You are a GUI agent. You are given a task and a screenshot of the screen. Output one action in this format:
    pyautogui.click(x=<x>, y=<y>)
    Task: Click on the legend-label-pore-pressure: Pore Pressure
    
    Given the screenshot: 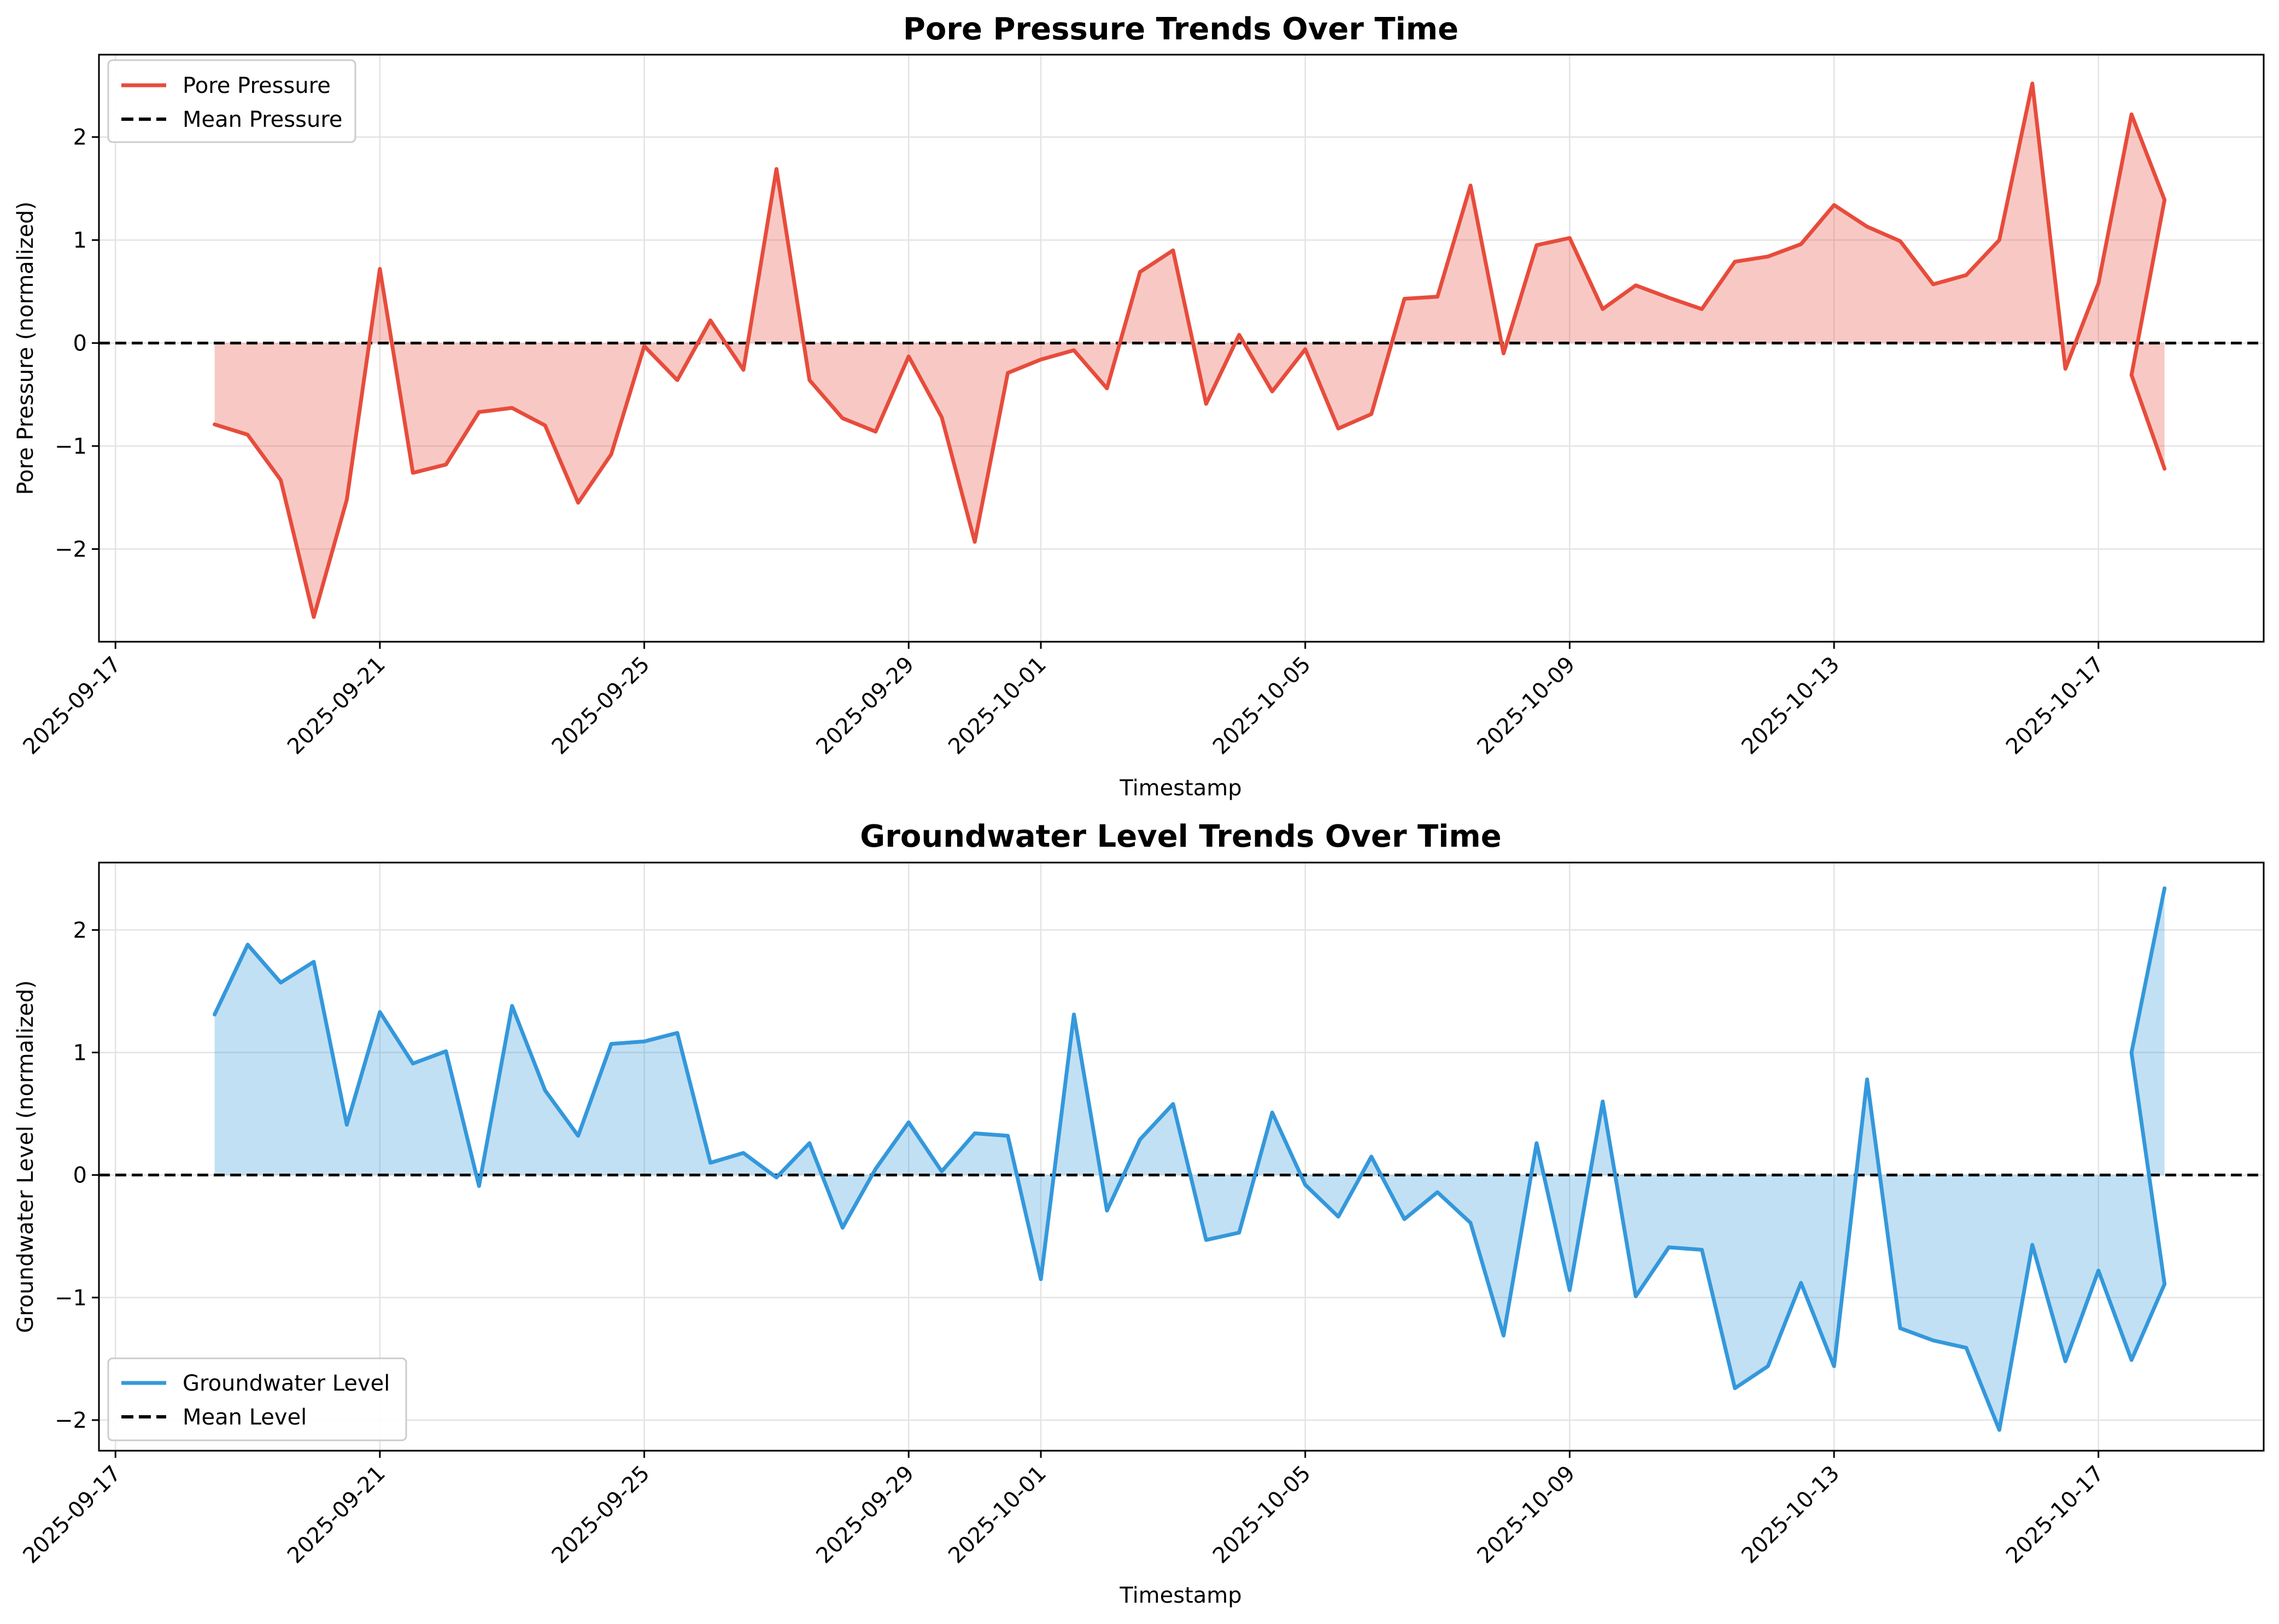 What is the action you would take?
    pyautogui.click(x=257, y=85)
    